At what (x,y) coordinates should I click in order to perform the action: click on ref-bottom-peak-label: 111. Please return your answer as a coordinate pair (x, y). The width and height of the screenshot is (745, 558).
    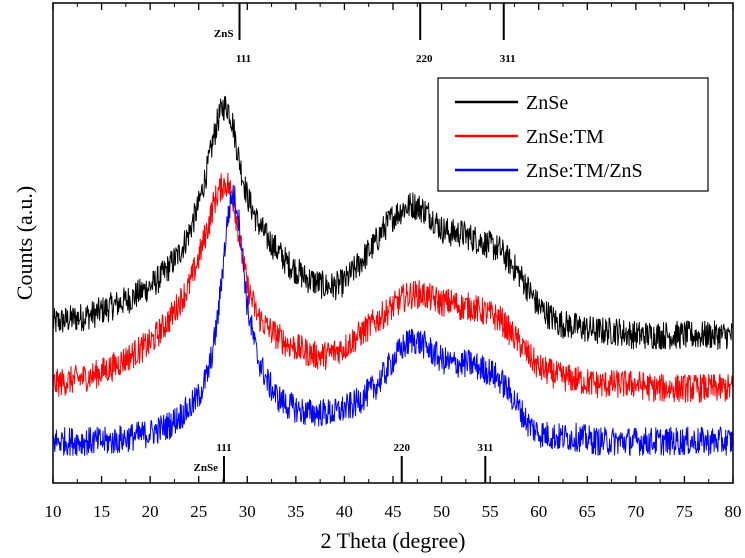
    Looking at the image, I should click on (223, 448).